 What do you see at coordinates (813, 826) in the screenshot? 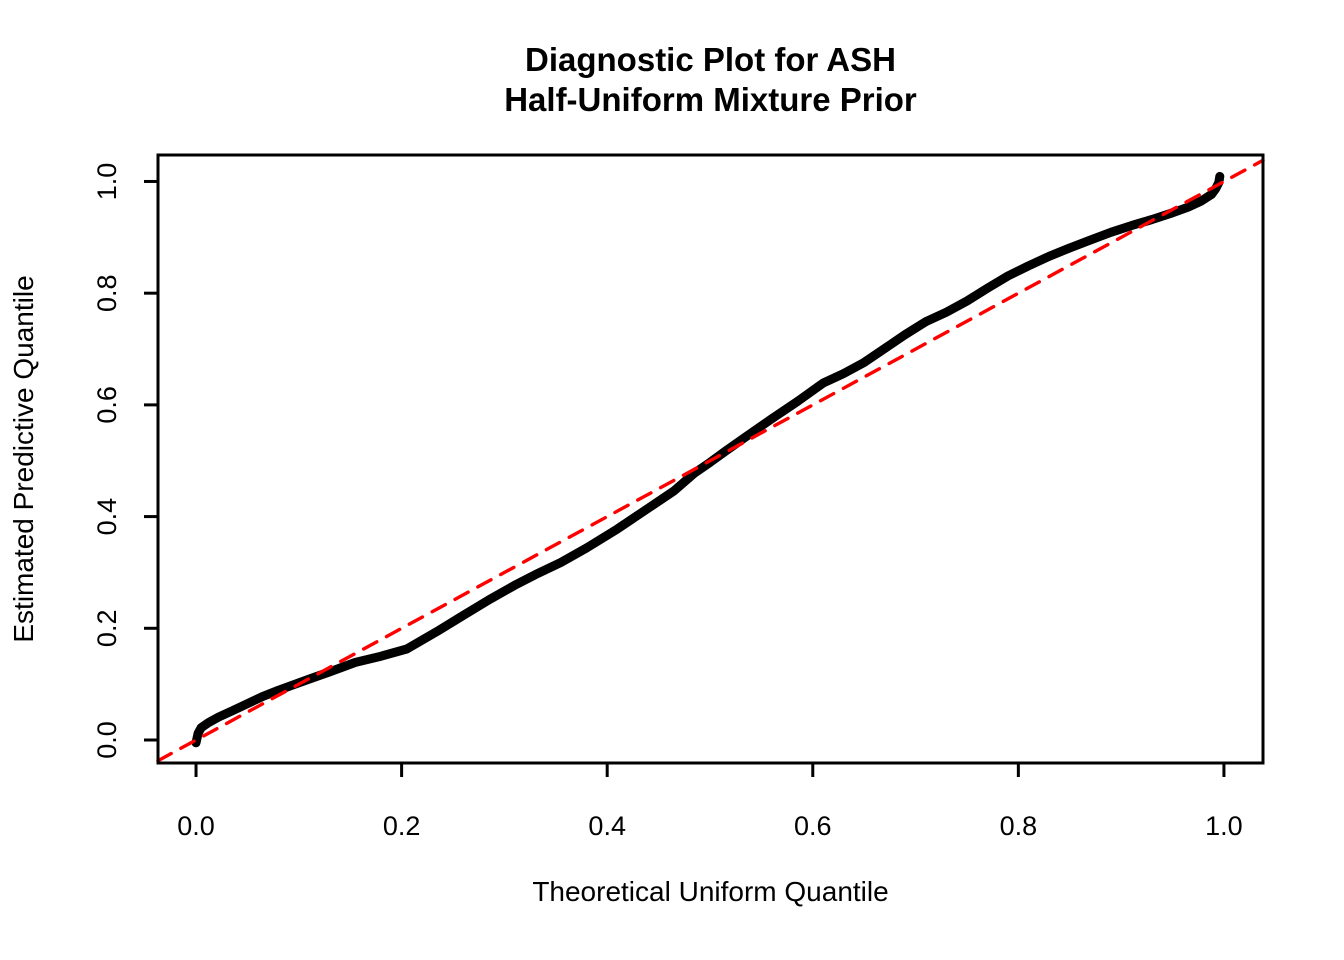
I see `x-axis-tick-label: 0.6` at bounding box center [813, 826].